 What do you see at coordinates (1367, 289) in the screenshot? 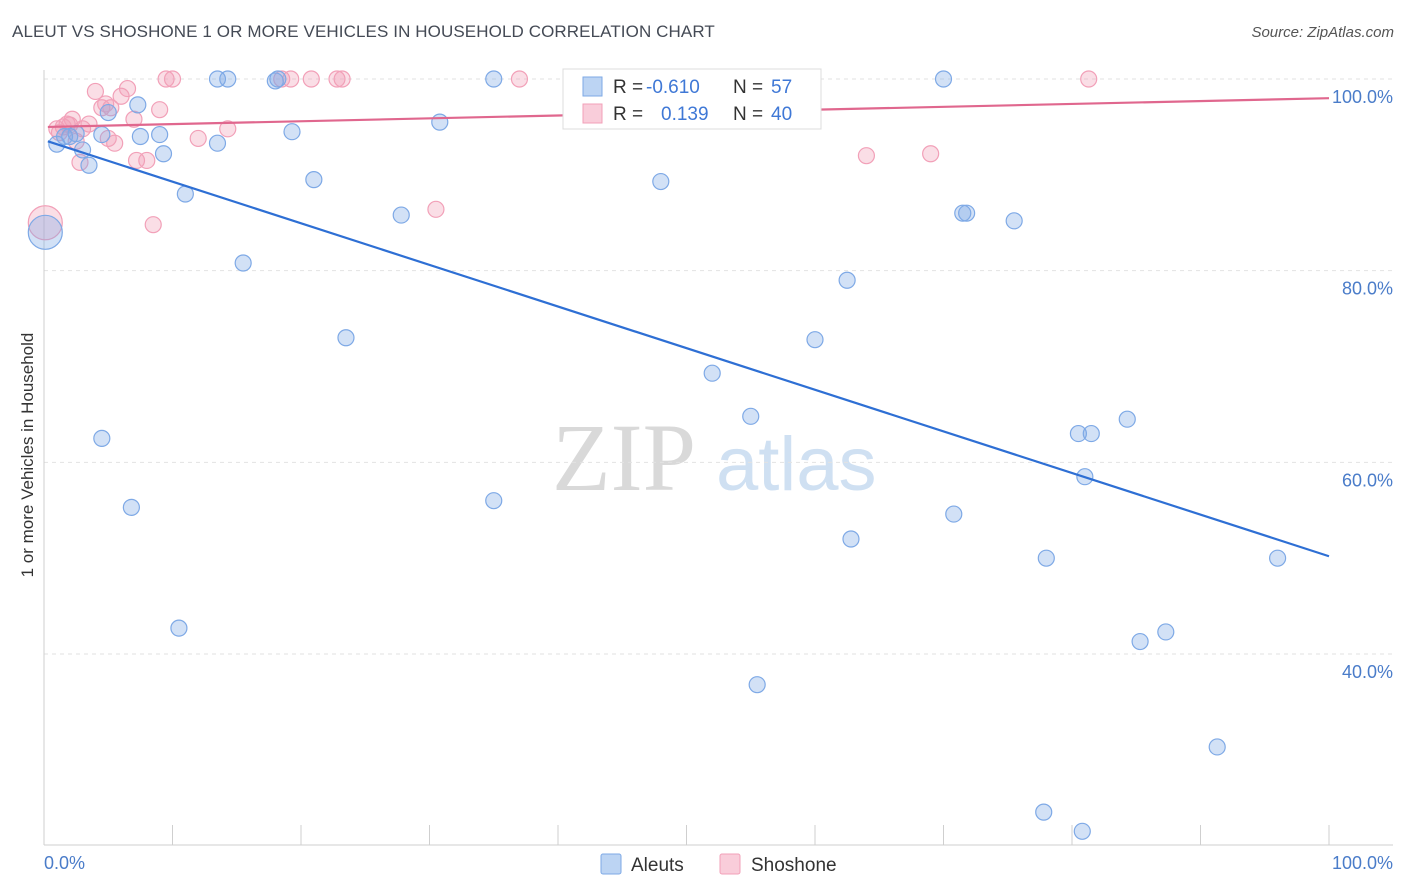
I see `y-tick-label-80: 80.0%` at bounding box center [1367, 289].